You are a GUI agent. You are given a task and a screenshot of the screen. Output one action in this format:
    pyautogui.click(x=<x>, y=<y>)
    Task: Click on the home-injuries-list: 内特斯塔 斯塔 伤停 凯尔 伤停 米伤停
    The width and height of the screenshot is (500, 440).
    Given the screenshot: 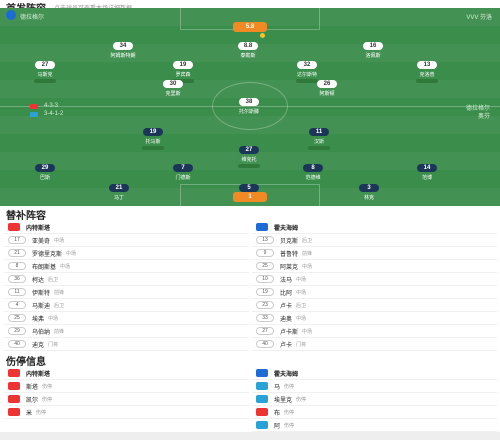 What is the action you would take?
    pyautogui.click(x=126, y=393)
    